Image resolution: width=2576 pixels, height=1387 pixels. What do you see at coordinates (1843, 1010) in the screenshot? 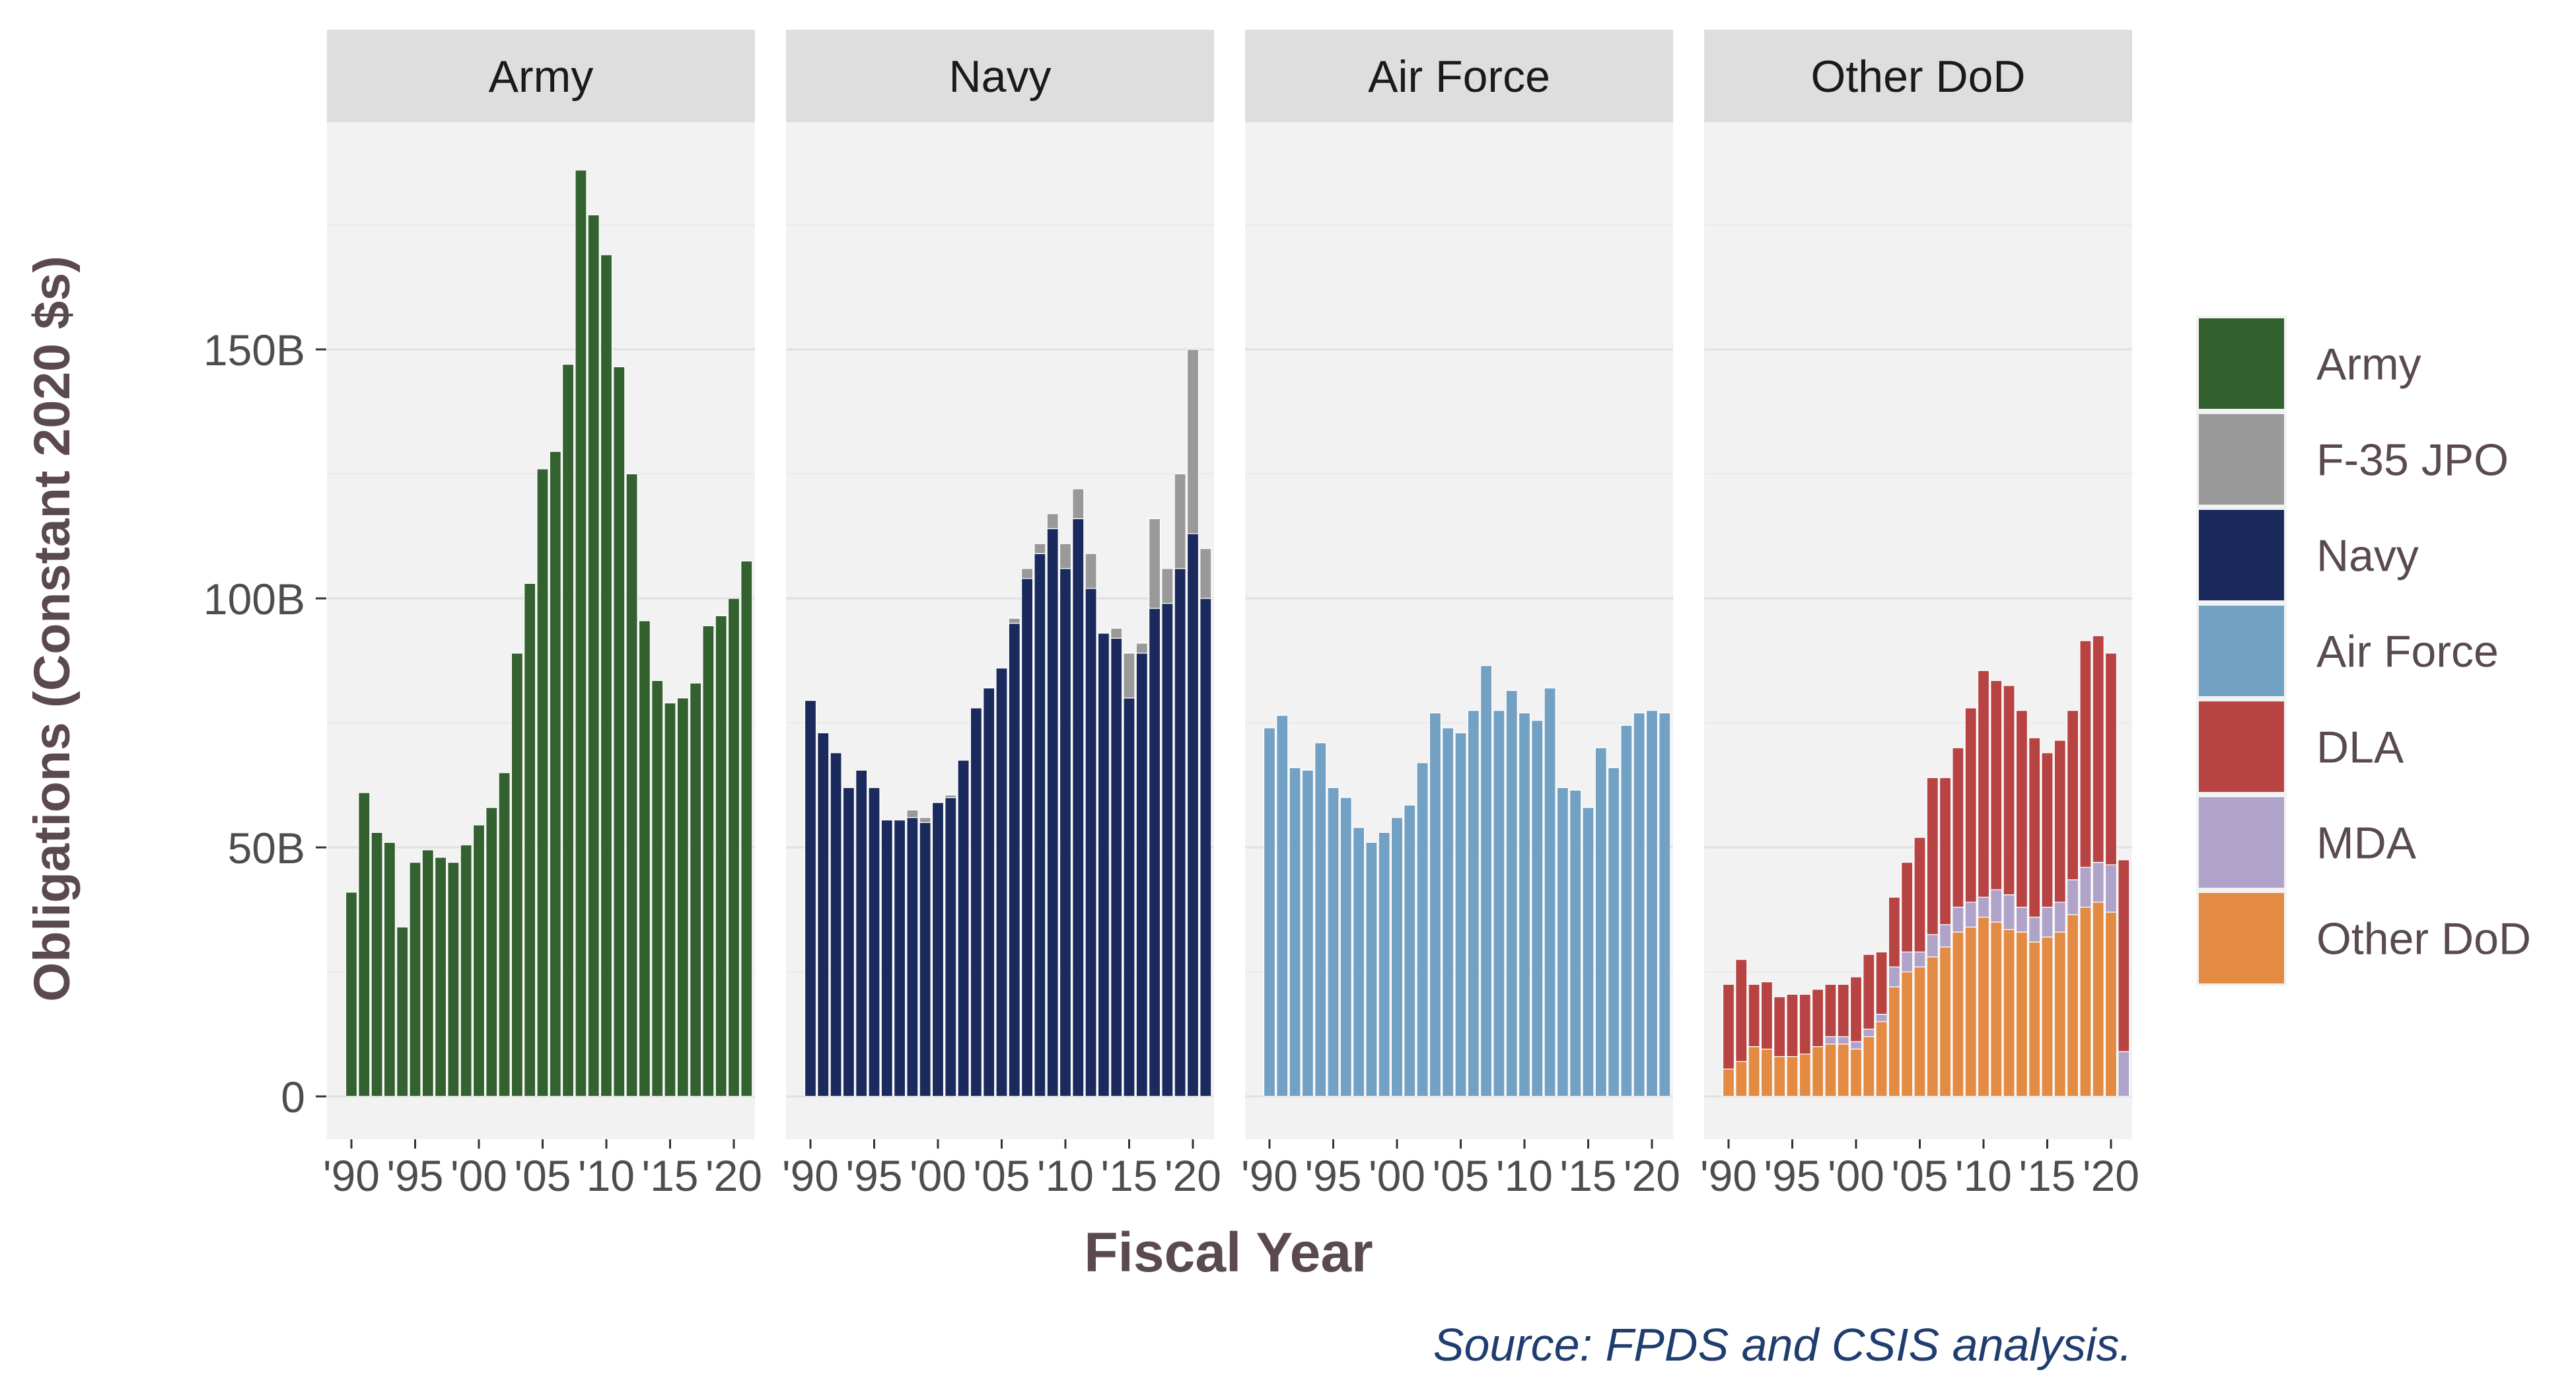
I see `bar-dla-1999` at bounding box center [1843, 1010].